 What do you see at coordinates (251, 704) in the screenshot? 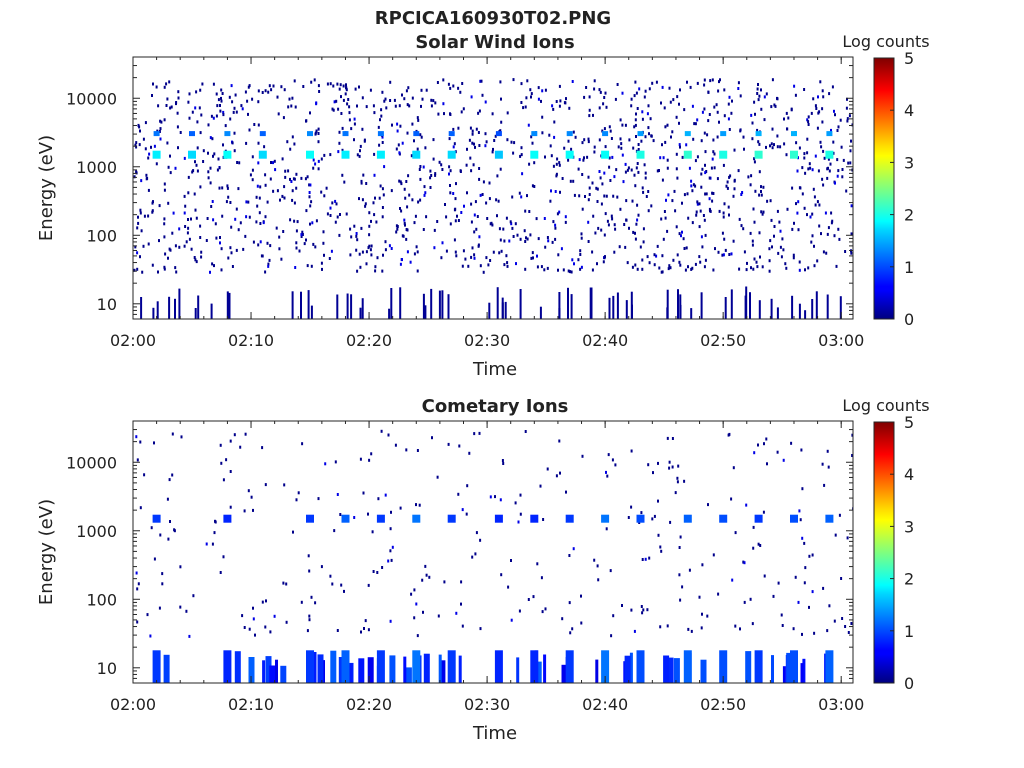
I see `x-tick-label: 02:10` at bounding box center [251, 704].